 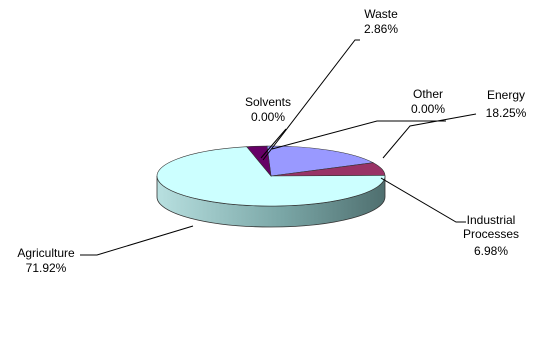 What do you see at coordinates (320, 161) in the screenshot?
I see `pie-slice-energy` at bounding box center [320, 161].